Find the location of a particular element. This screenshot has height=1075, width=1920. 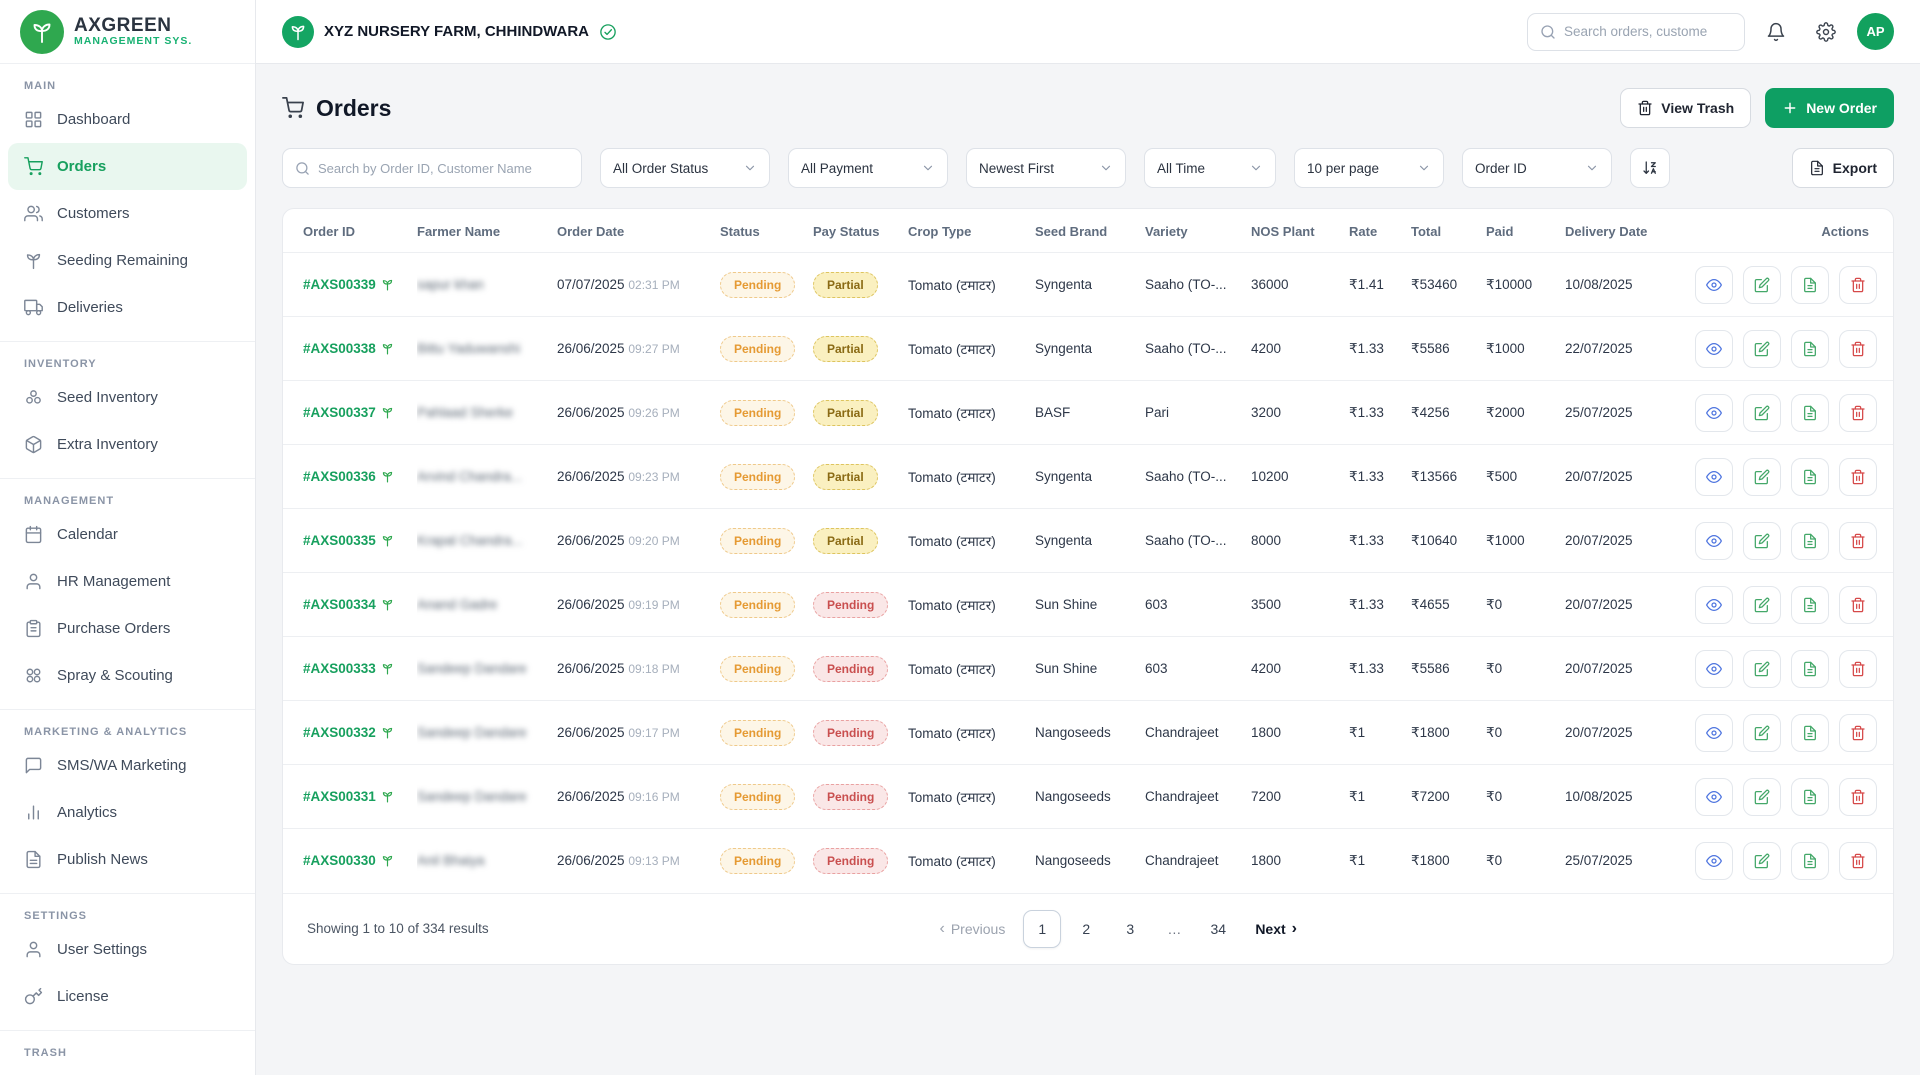

eye-icon is located at coordinates (1714, 797).